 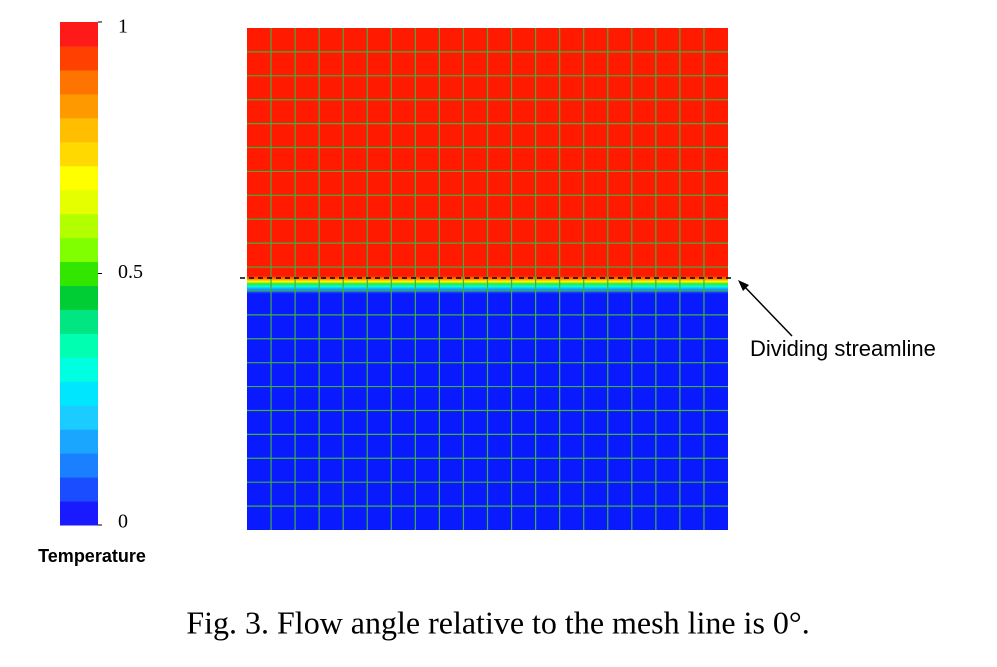 I want to click on arrow-head, so click(x=743, y=285).